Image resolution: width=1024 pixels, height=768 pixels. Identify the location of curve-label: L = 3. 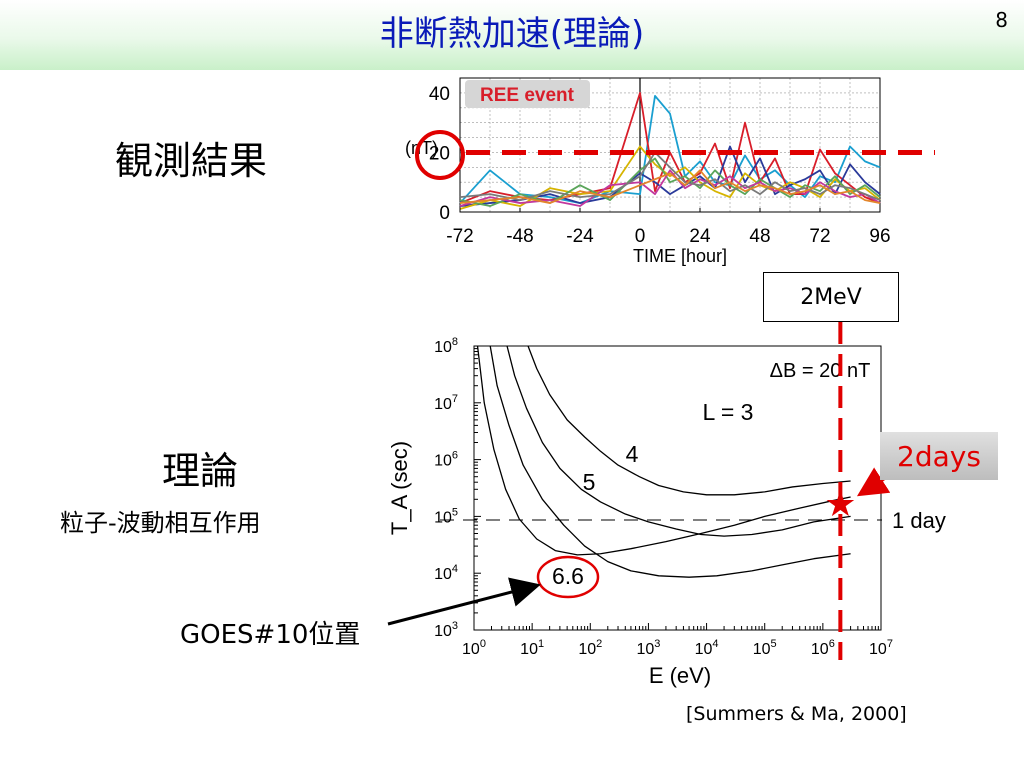
(728, 412).